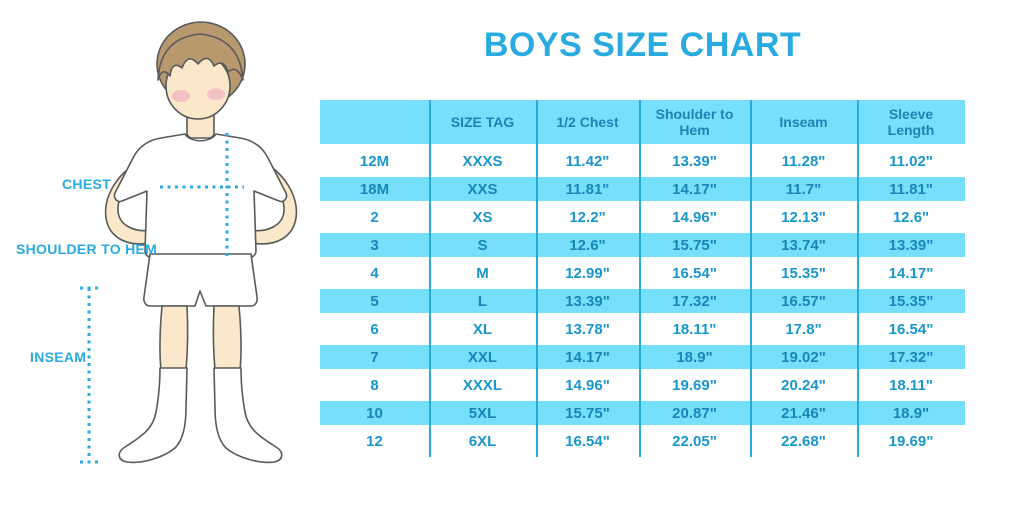 This screenshot has width=1024, height=512. I want to click on size-tag-cell: XS, so click(482, 217).